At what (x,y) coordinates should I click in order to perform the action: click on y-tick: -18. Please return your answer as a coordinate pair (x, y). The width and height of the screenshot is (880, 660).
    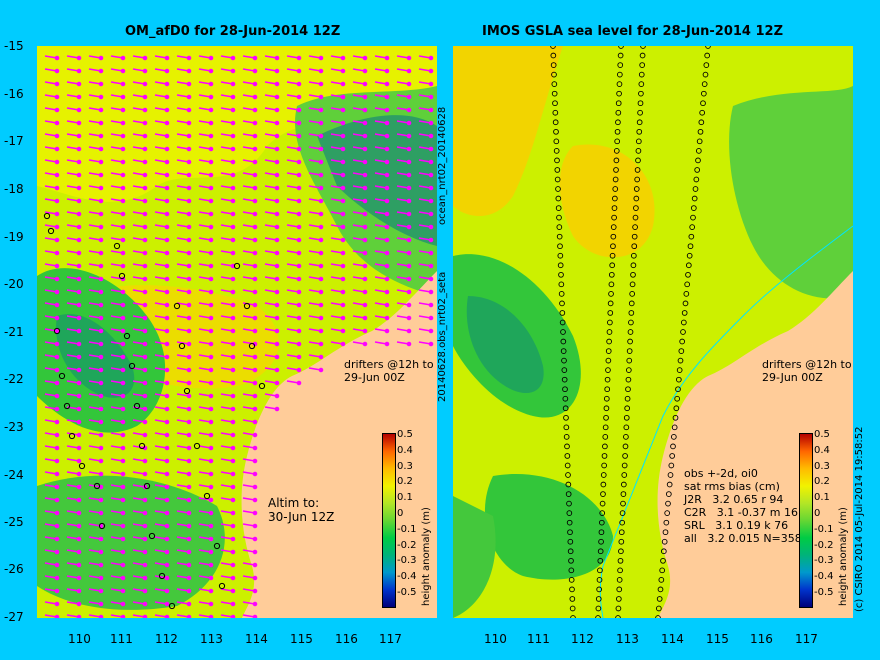
    Looking at the image, I should click on (14, 189).